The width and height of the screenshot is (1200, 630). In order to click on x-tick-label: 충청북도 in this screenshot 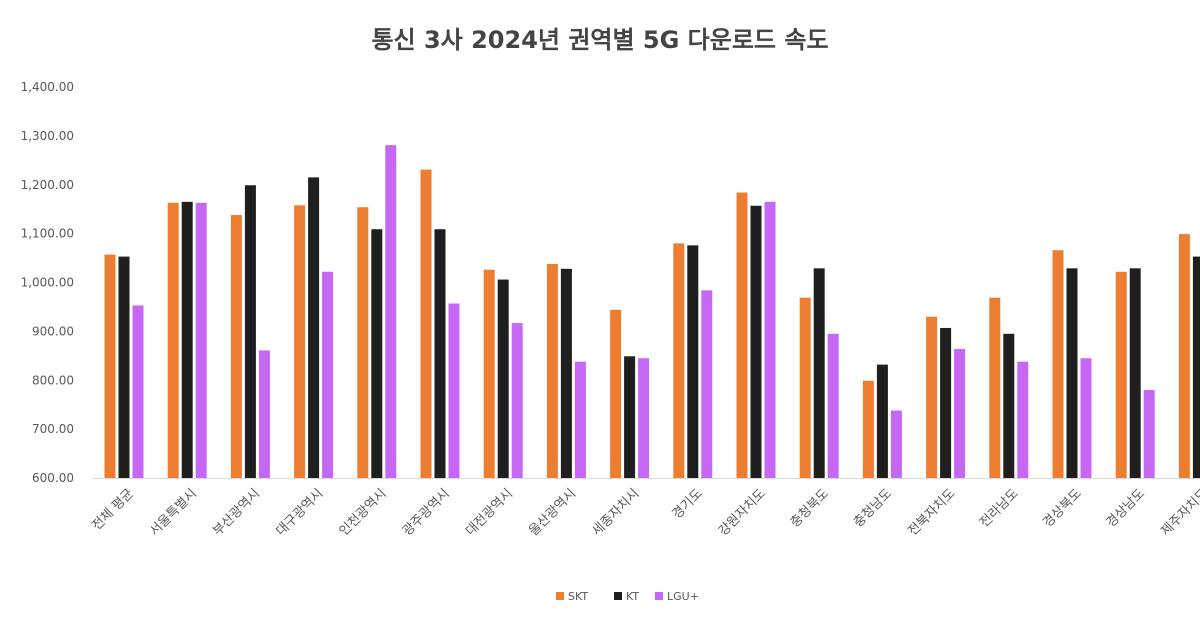, I will do `click(810, 508)`.